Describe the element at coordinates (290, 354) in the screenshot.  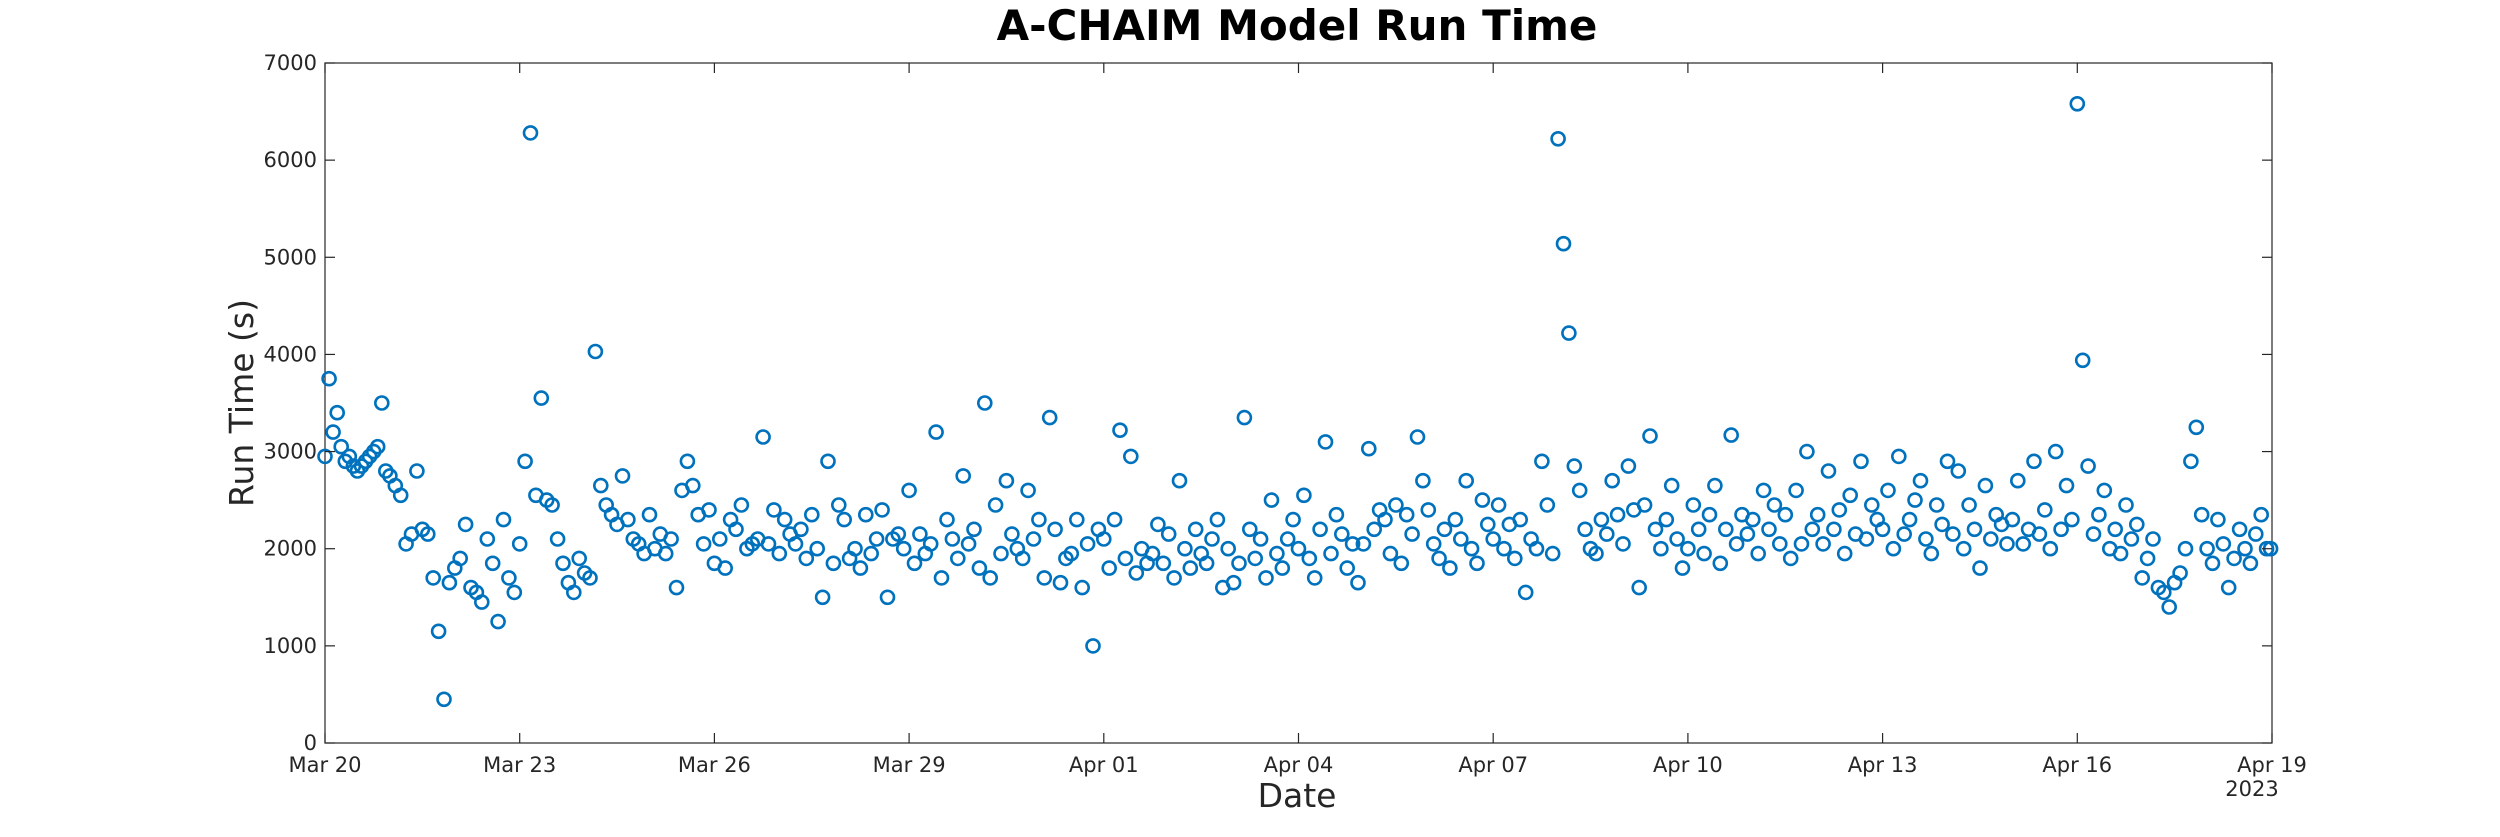
I see `y-tick-label: 4000` at that location.